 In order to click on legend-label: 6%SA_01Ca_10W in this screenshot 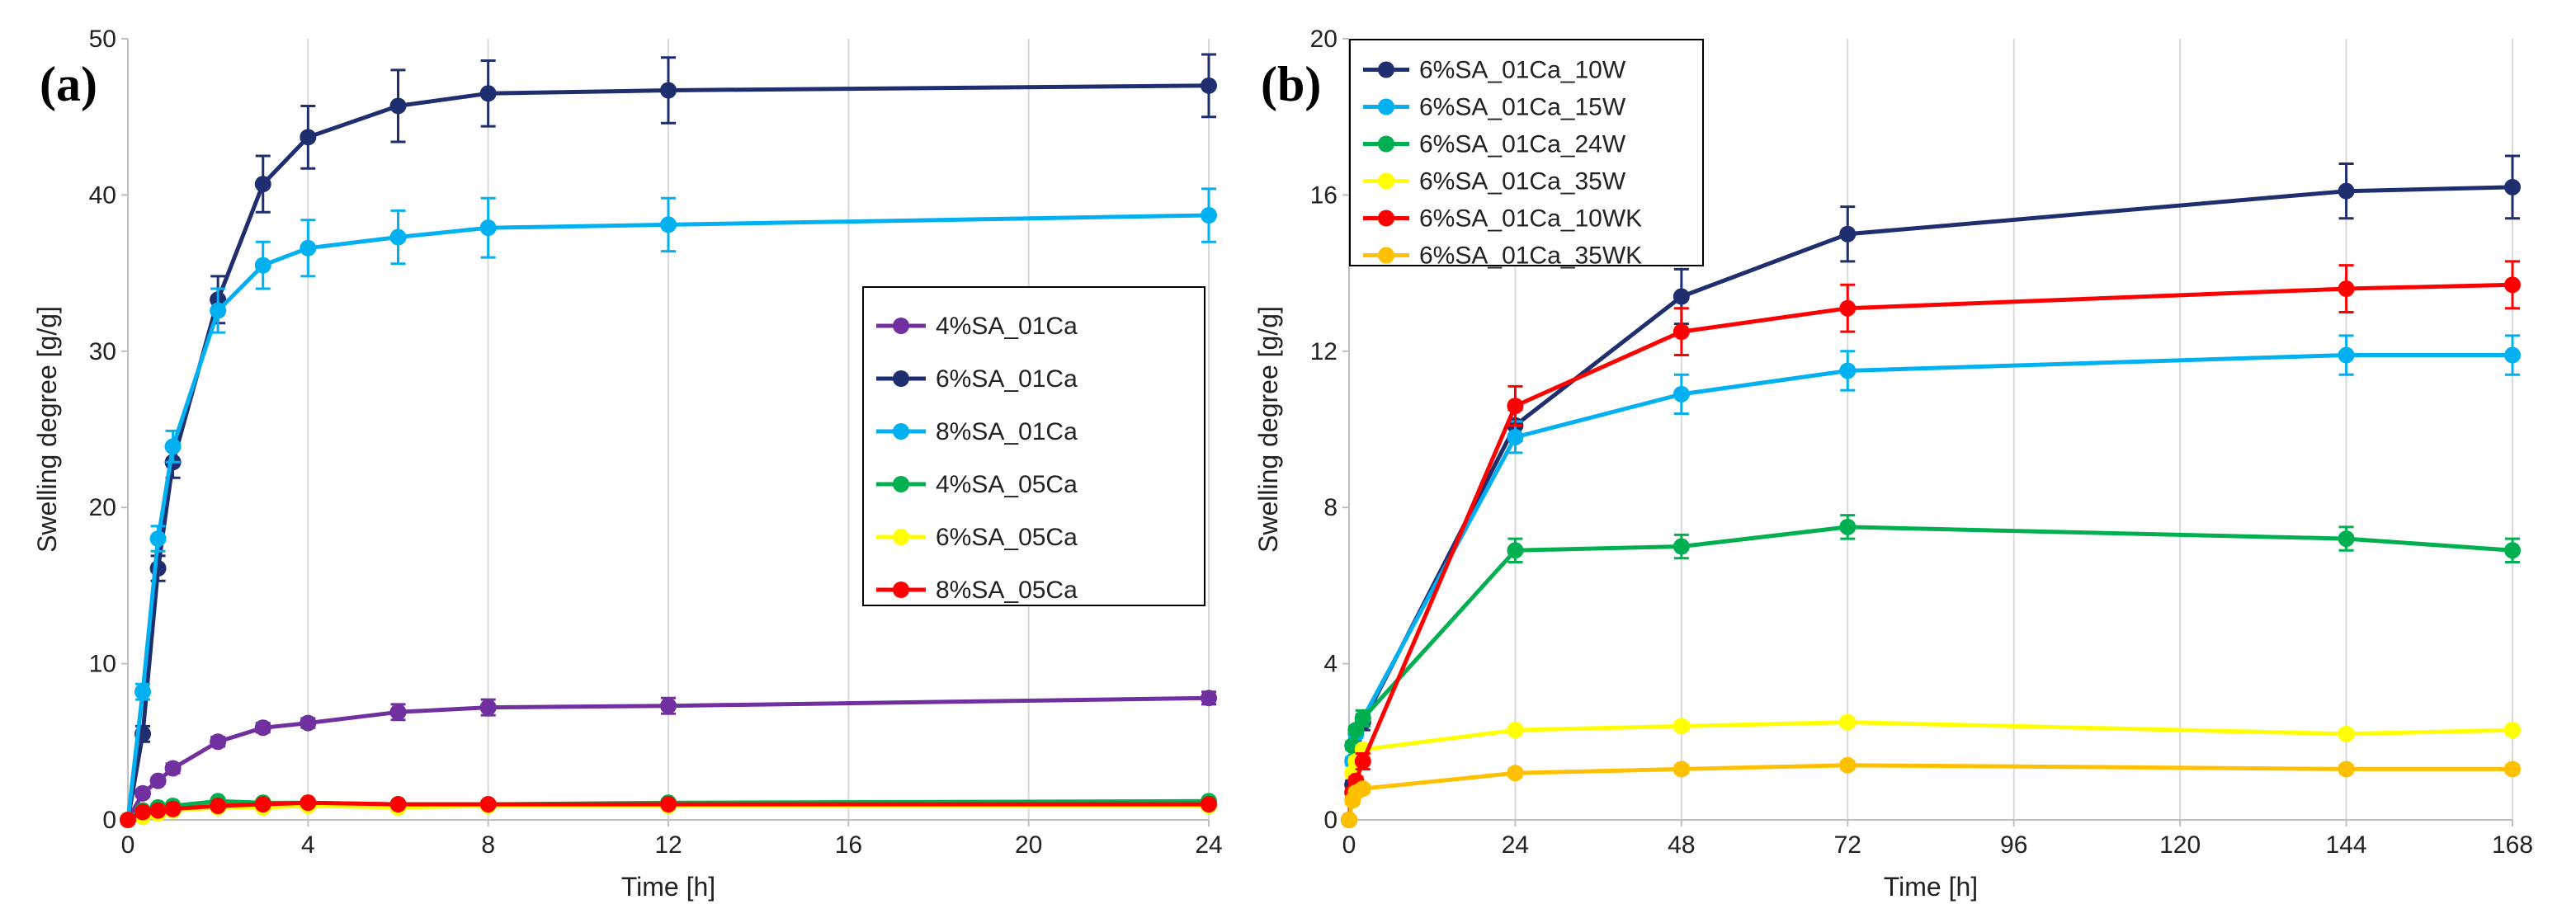, I will do `click(1522, 70)`.